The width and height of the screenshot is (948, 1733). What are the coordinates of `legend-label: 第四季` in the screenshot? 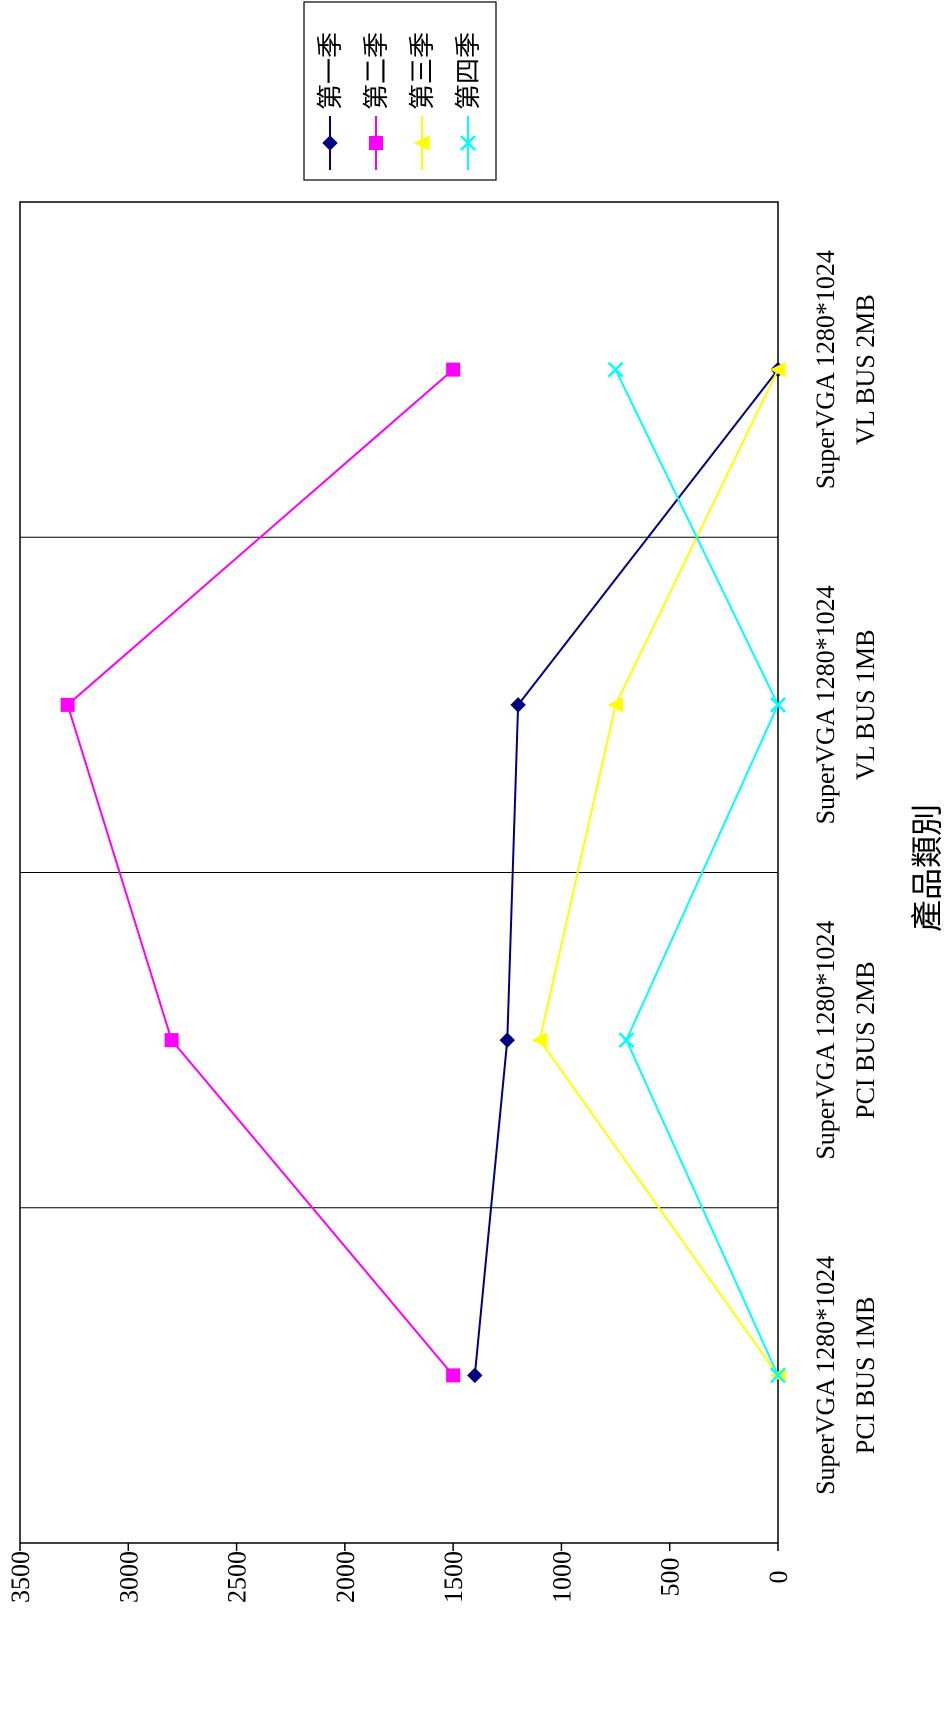 It's located at (468, 71).